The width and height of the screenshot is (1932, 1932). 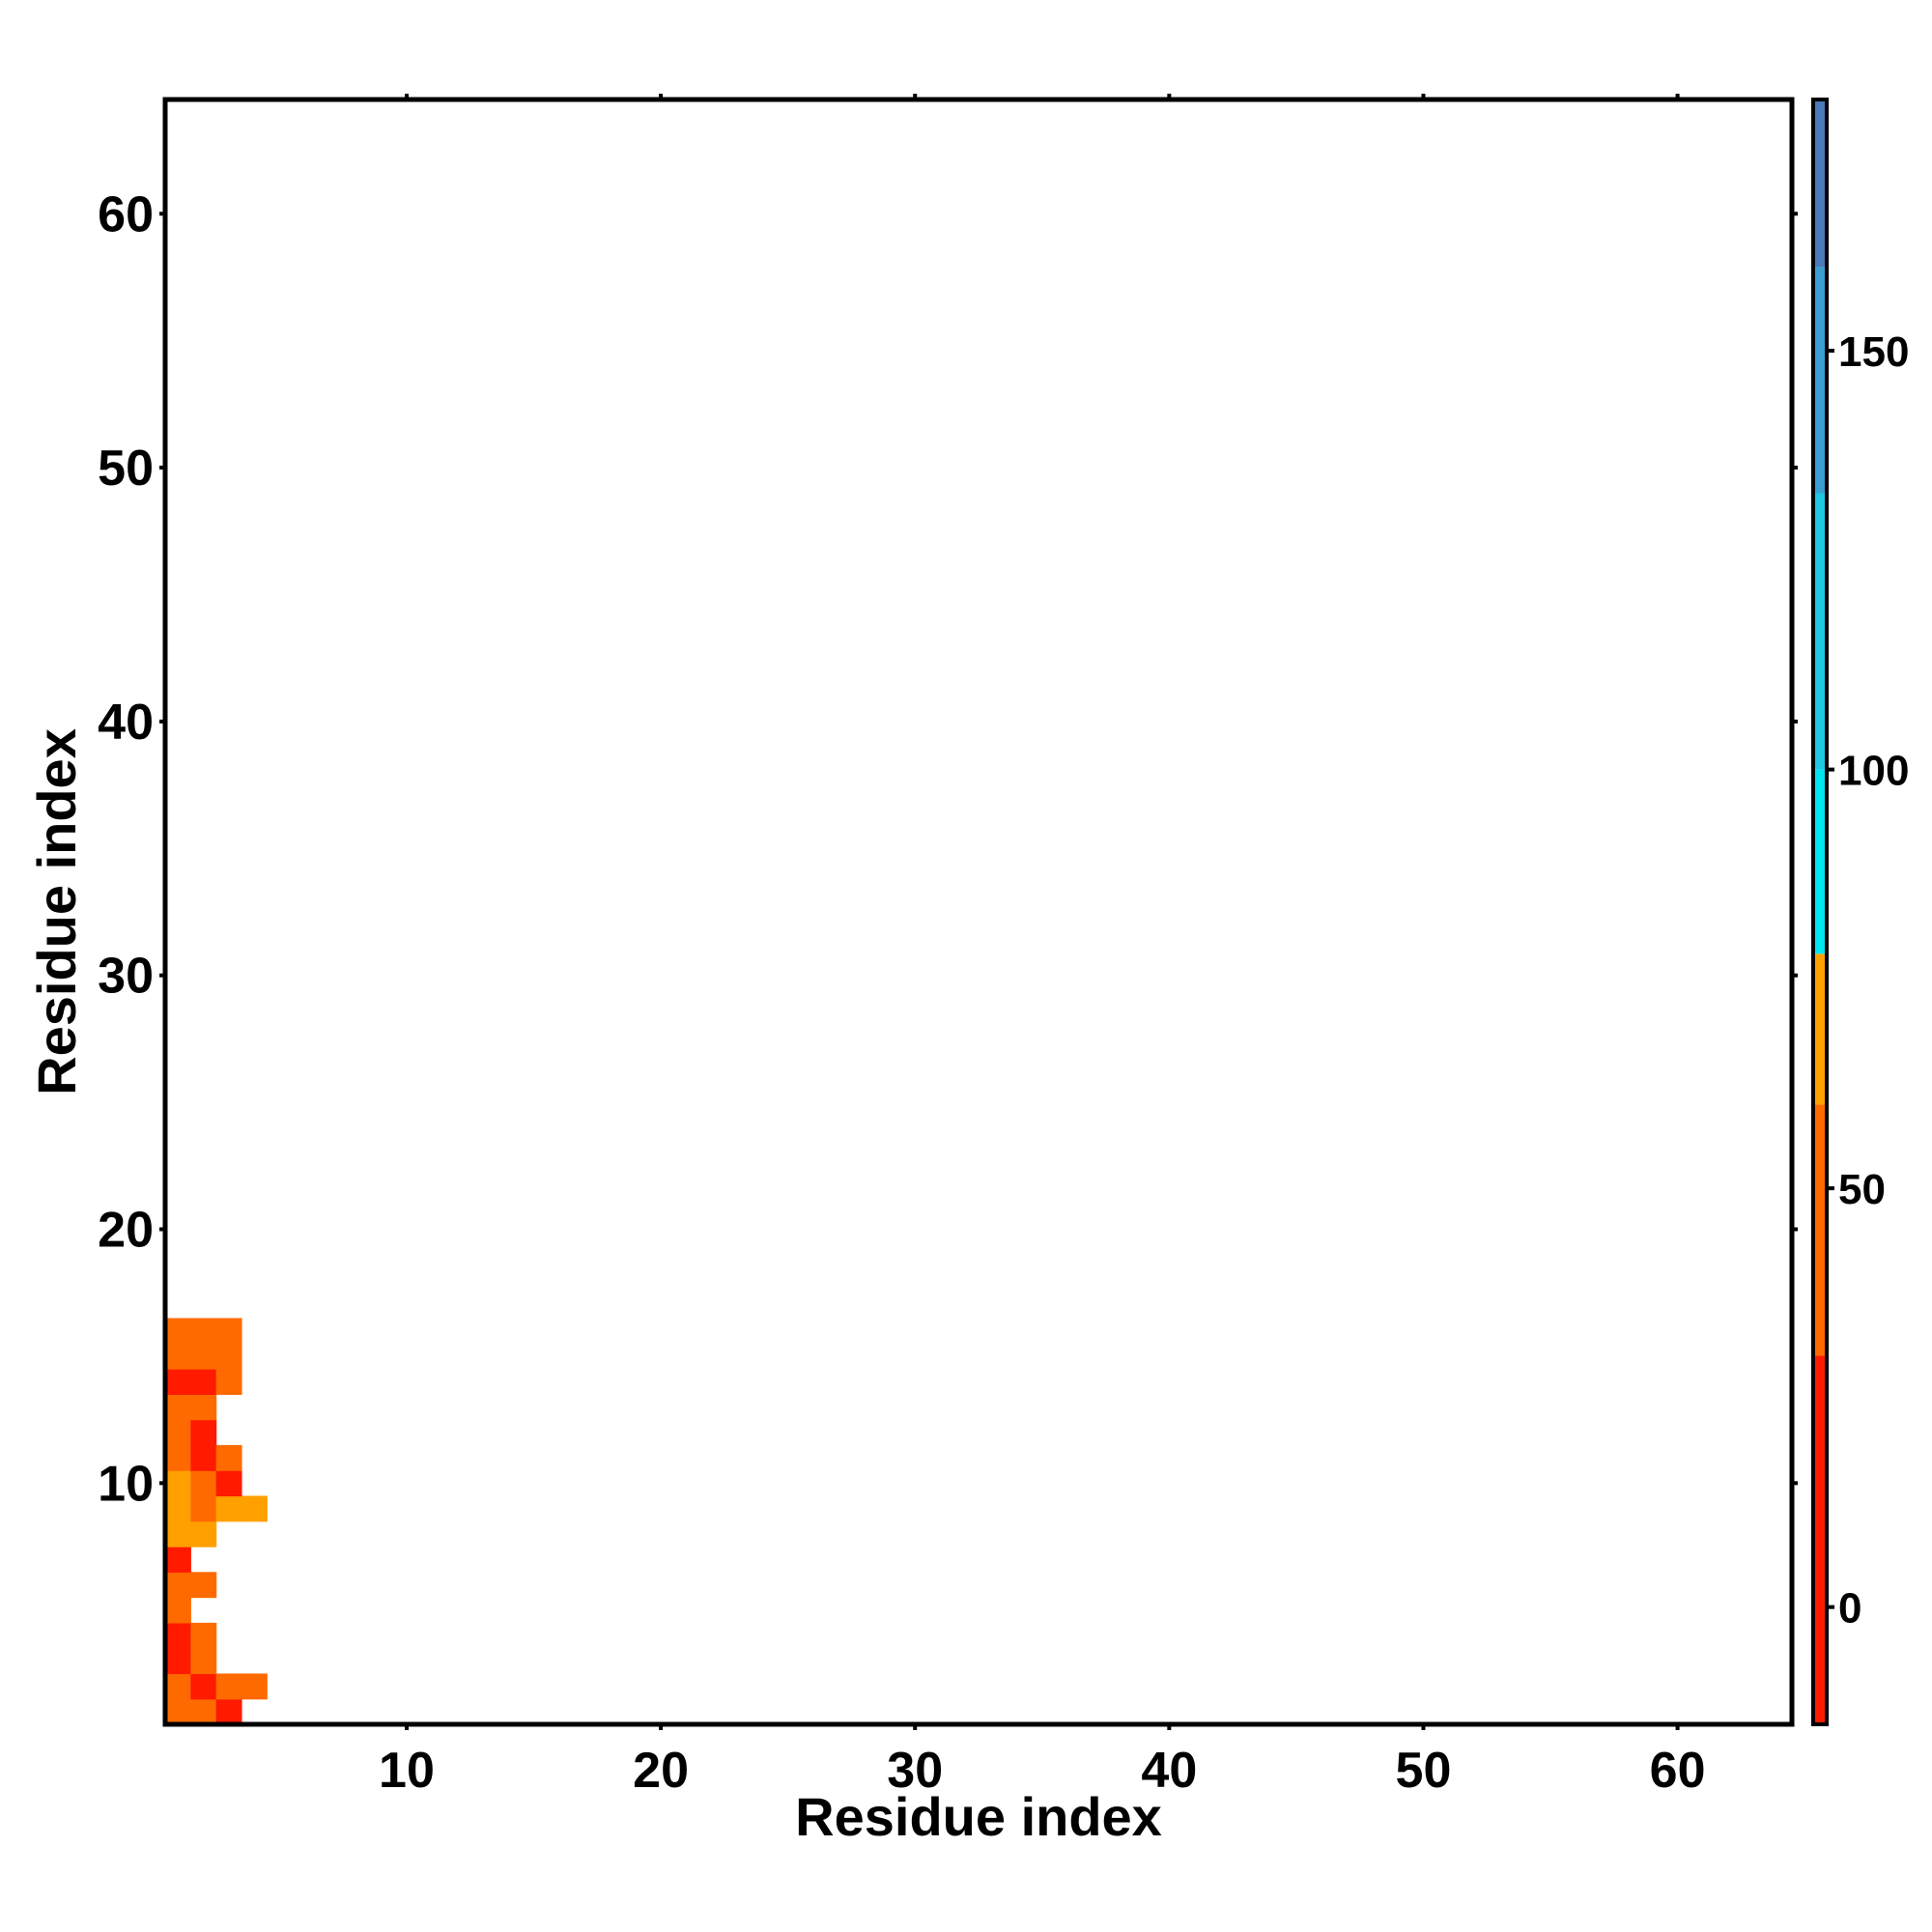 I want to click on x-tick-label: 10, so click(x=407, y=1771).